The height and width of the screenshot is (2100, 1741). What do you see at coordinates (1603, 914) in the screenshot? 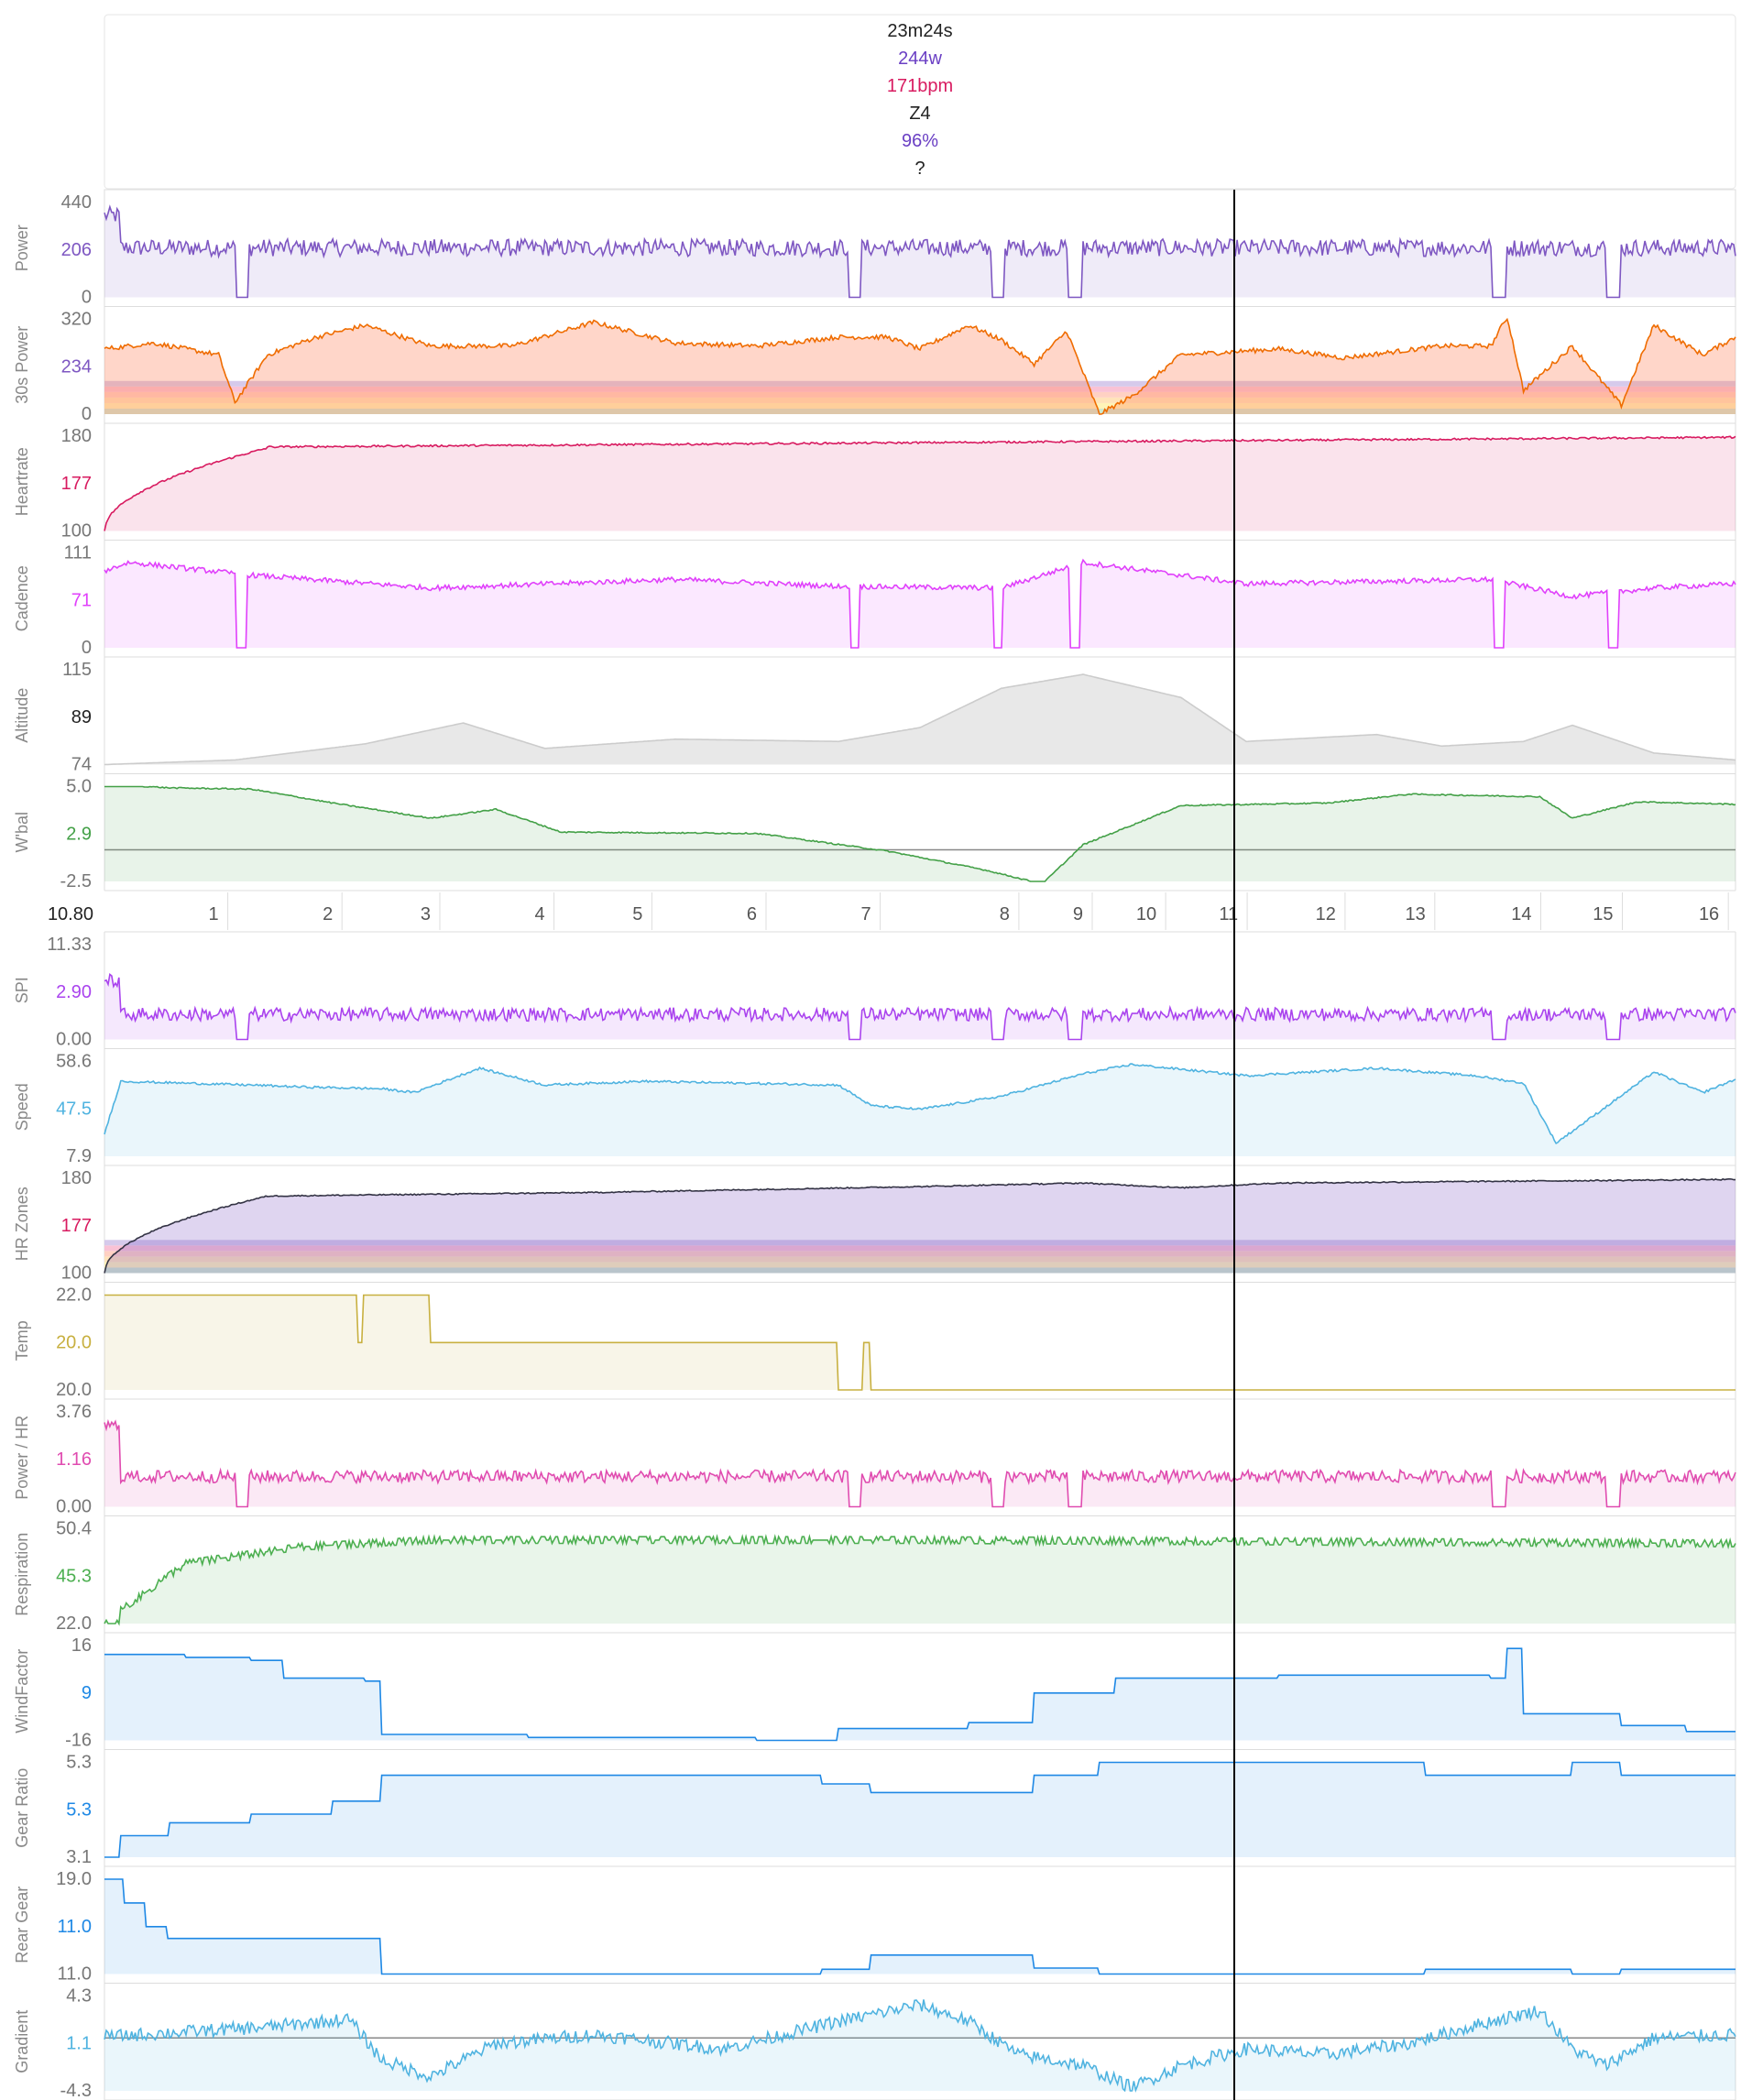
I see `lap-label-15: 15` at bounding box center [1603, 914].